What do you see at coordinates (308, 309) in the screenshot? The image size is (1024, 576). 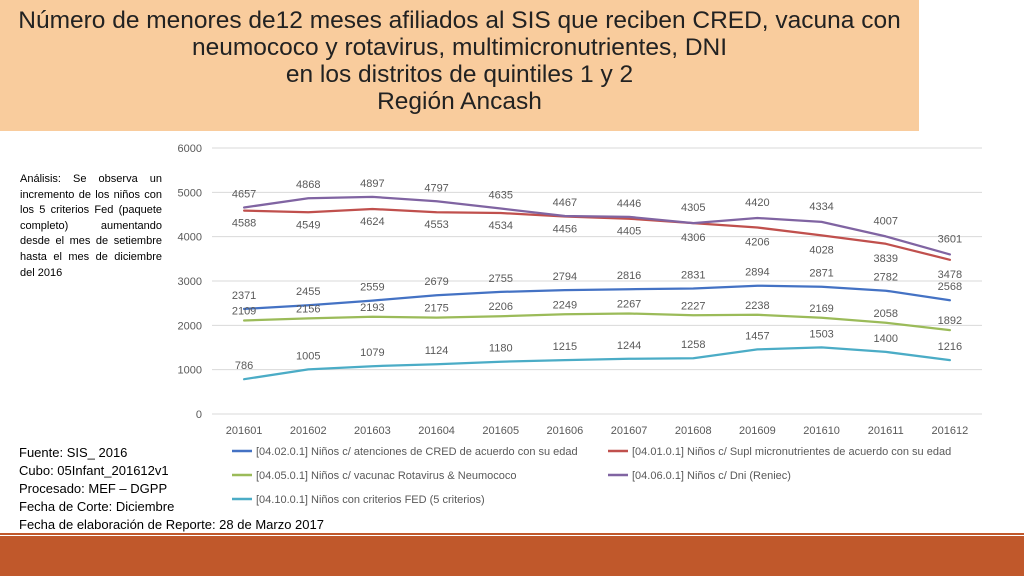 I see `data-label: 2156` at bounding box center [308, 309].